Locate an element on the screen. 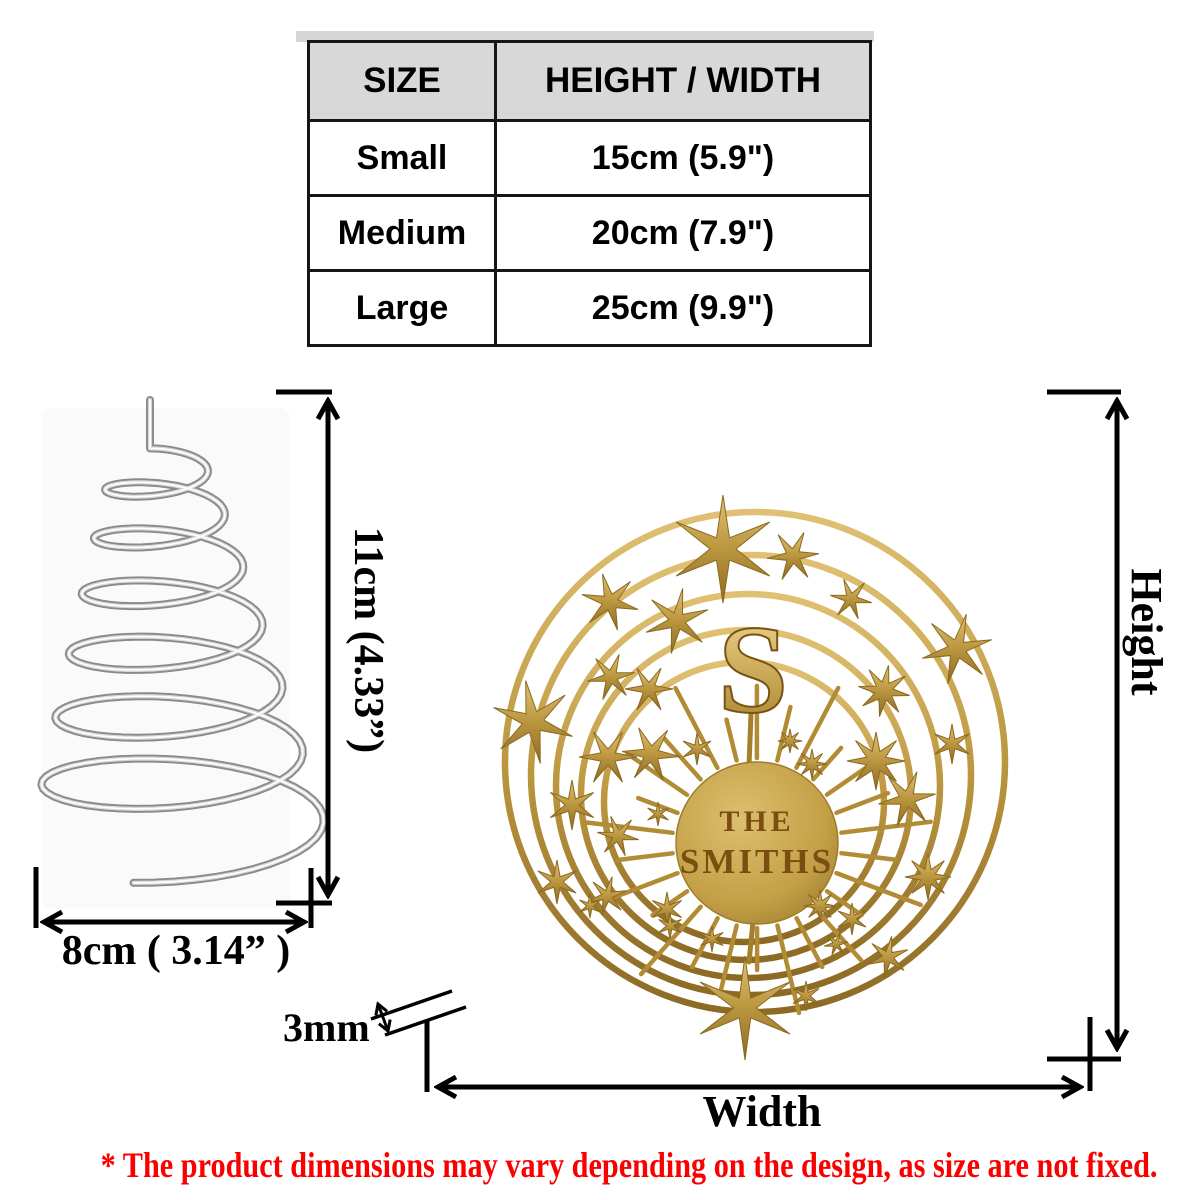  ornament-width-label: Width is located at coordinates (762, 1111).